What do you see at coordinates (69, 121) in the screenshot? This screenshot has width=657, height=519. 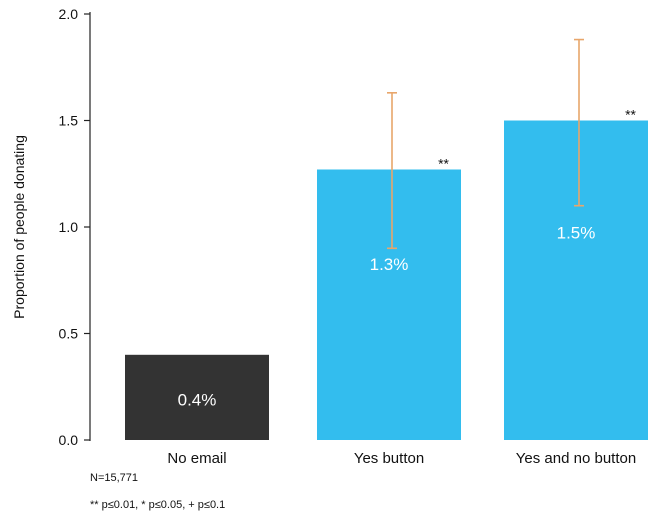 I see `y-tick-label: 1.5` at bounding box center [69, 121].